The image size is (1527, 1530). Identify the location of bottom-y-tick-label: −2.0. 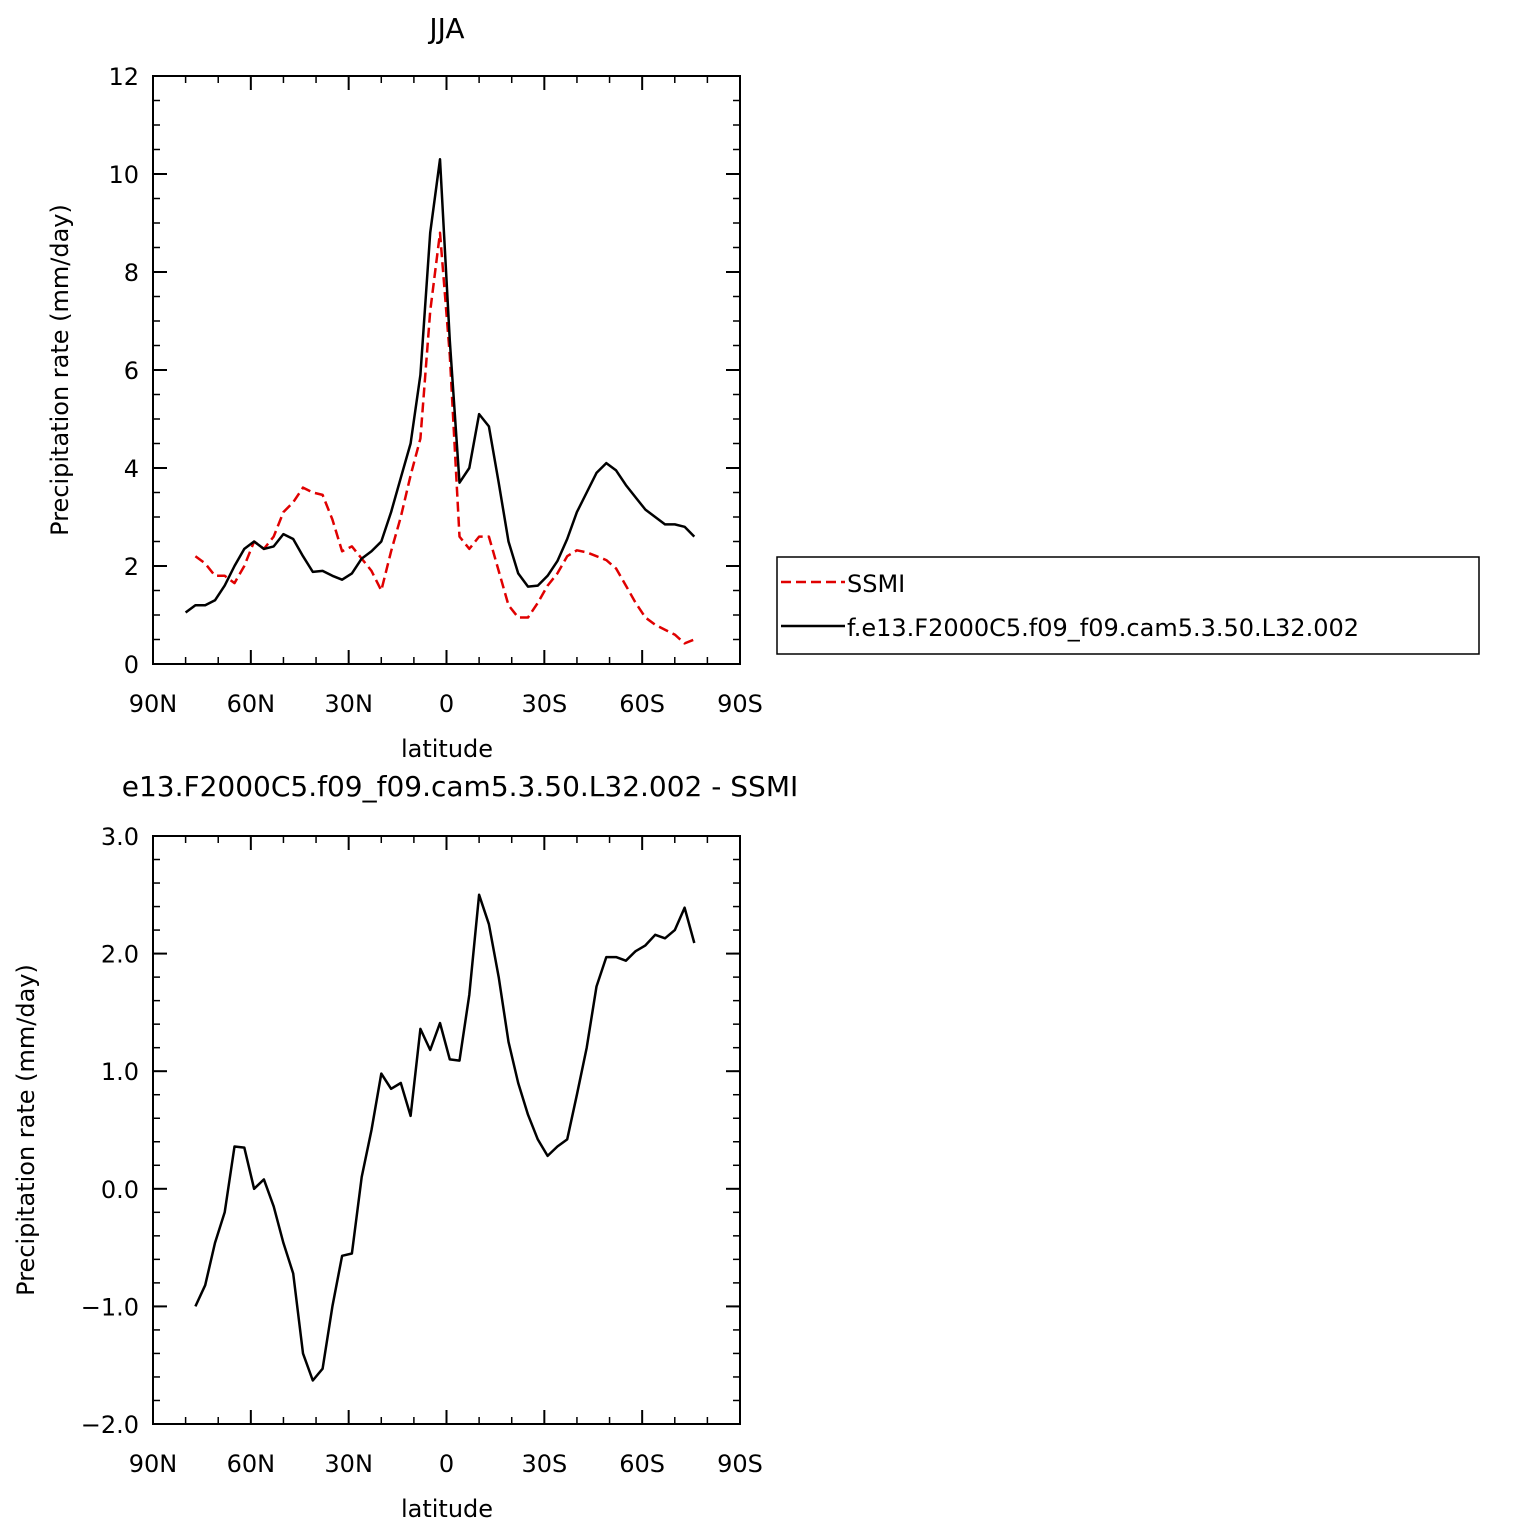
(110, 1425).